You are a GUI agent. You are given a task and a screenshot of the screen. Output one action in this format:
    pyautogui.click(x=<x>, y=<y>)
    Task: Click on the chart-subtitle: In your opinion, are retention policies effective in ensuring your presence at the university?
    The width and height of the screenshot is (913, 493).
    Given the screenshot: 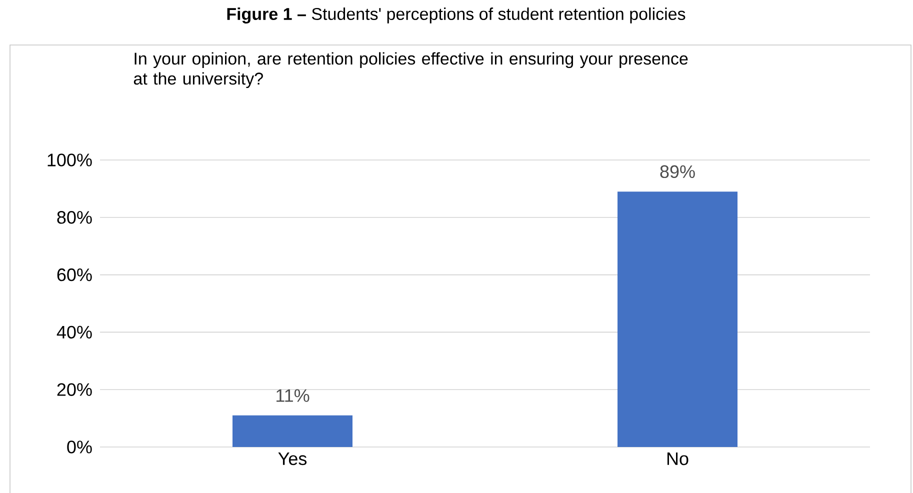 What is the action you would take?
    pyautogui.click(x=411, y=70)
    